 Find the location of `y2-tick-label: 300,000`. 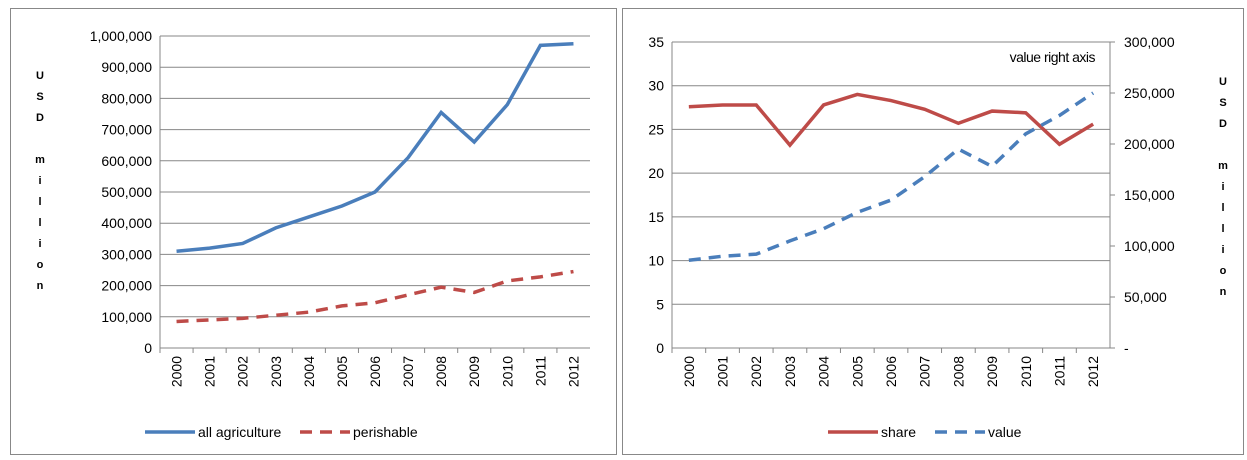

y2-tick-label: 300,000 is located at coordinates (1149, 42).